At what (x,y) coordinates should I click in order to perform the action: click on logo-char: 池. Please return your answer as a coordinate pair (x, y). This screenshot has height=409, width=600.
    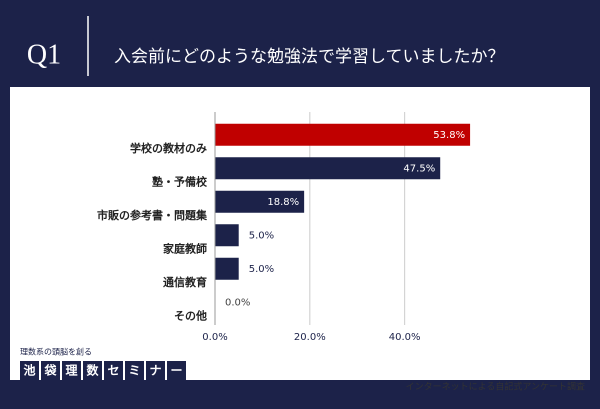
    Looking at the image, I should click on (29, 370).